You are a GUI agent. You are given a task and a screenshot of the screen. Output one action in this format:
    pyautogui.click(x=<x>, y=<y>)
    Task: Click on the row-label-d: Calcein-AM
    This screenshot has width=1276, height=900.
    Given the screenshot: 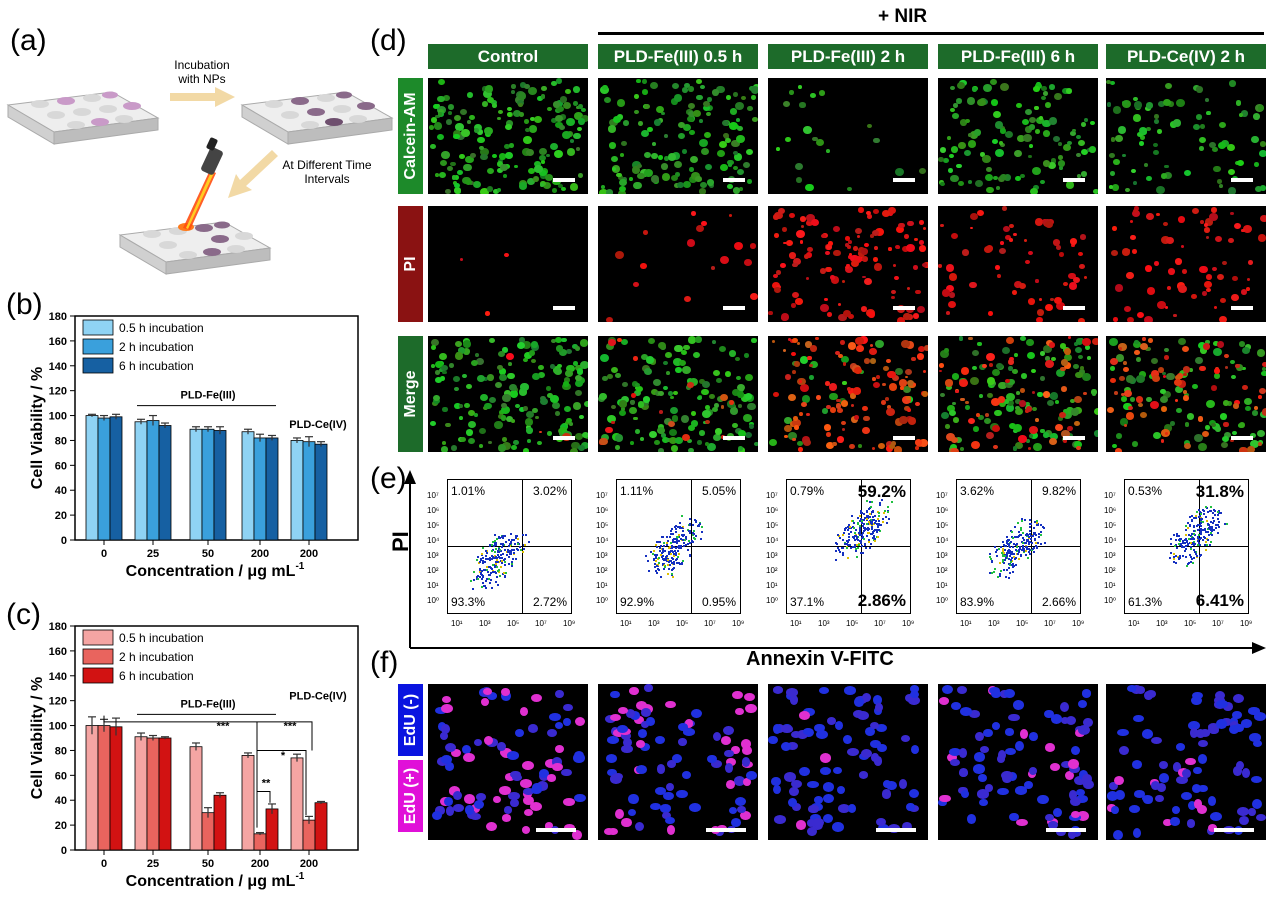 What is the action you would take?
    pyautogui.click(x=410, y=136)
    